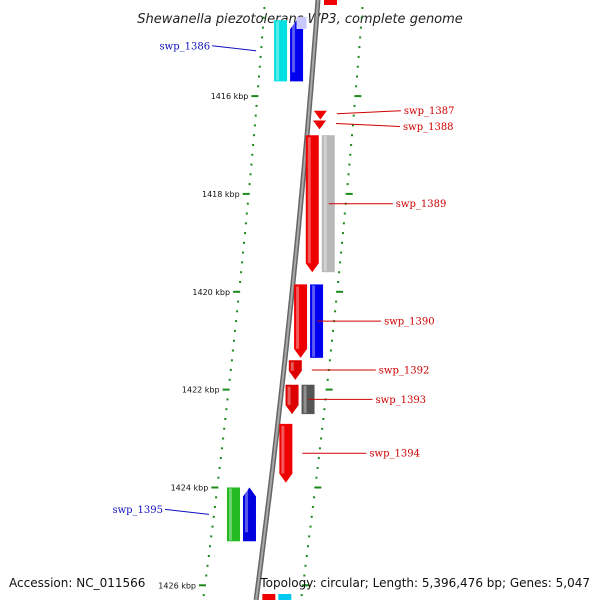 The image size is (600, 600). I want to click on gene-label-swp_1394: swp_1394, so click(394, 454).